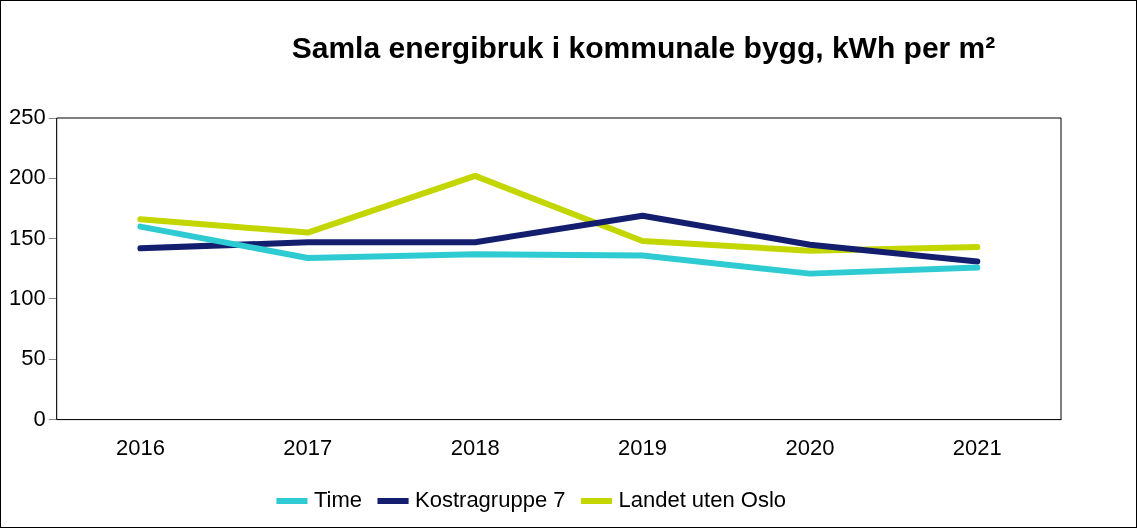  Describe the element at coordinates (338, 500) in the screenshot. I see `legend-label: Time` at that location.